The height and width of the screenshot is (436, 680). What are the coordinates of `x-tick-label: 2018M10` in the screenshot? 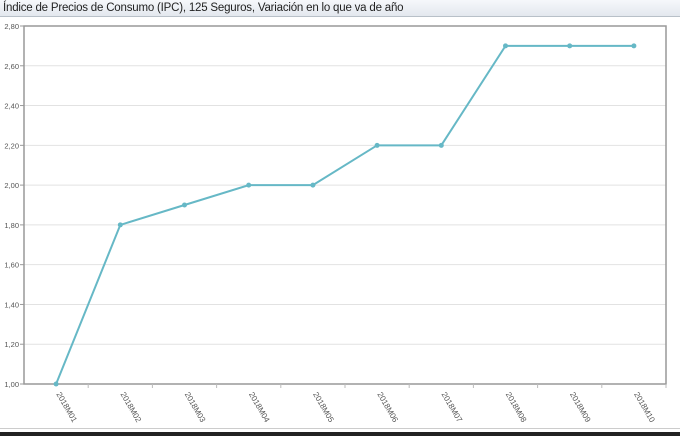 It's located at (644, 408).